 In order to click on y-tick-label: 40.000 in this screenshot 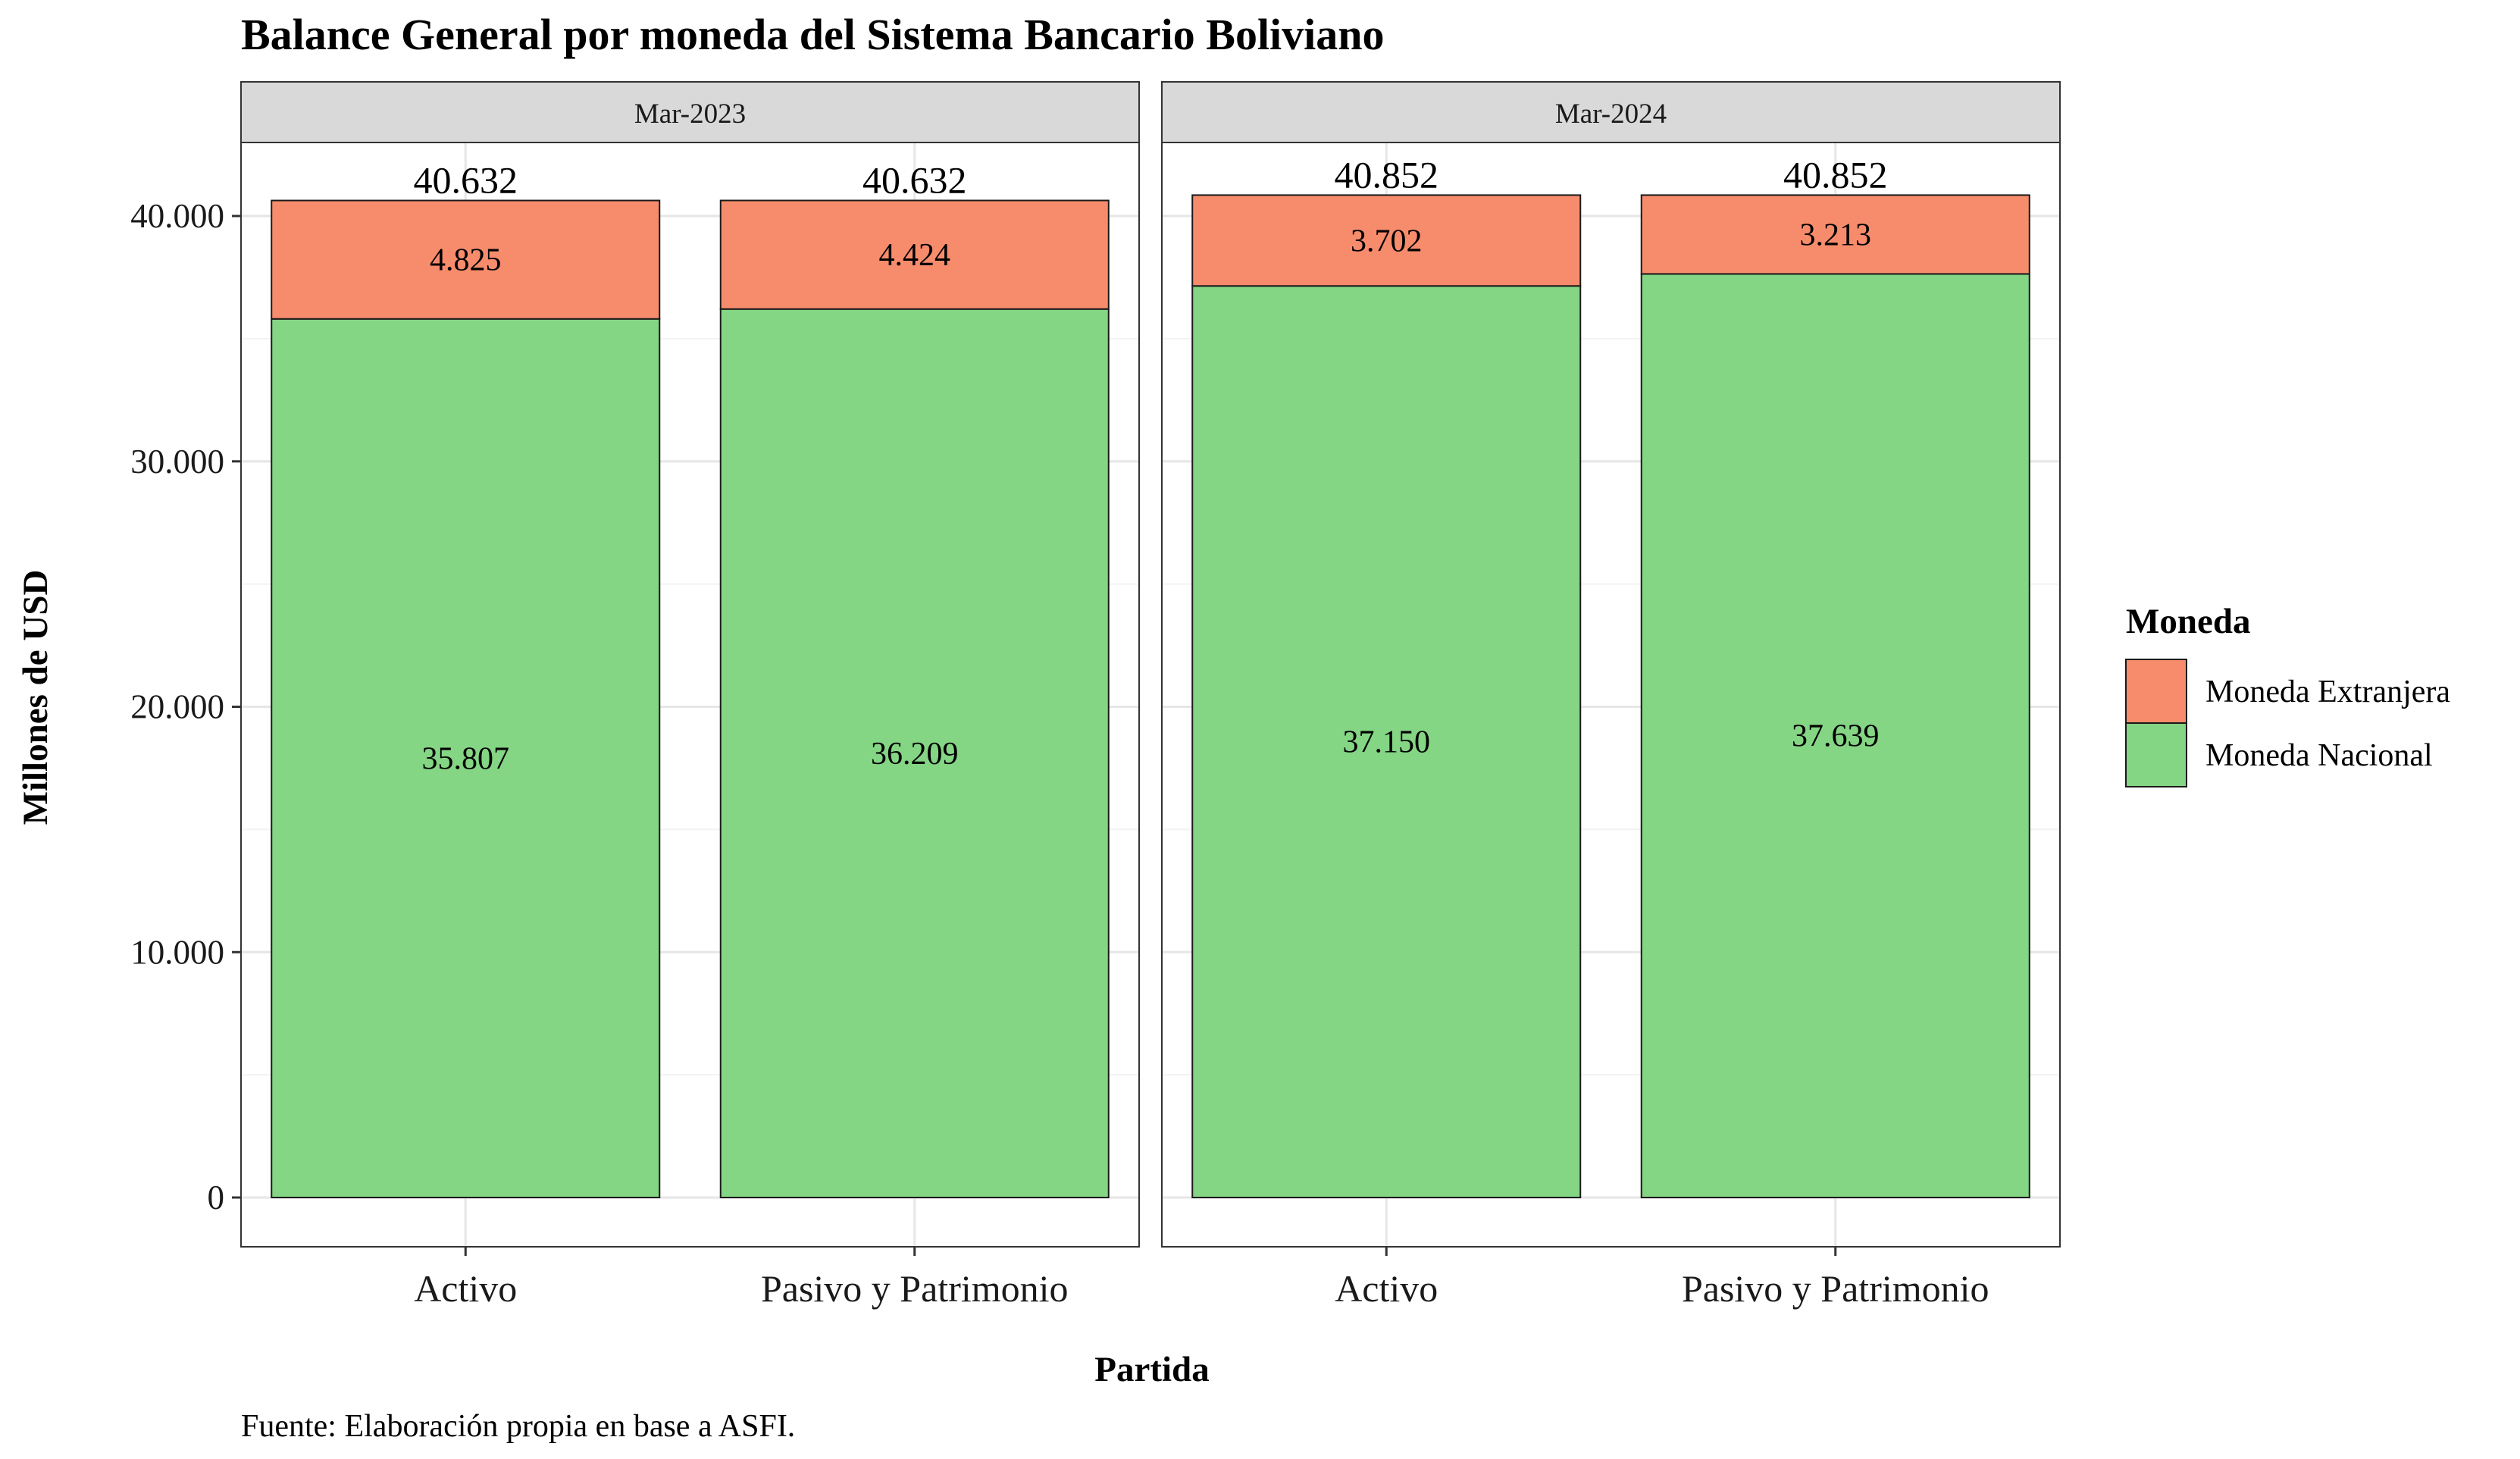, I will do `click(177, 216)`.